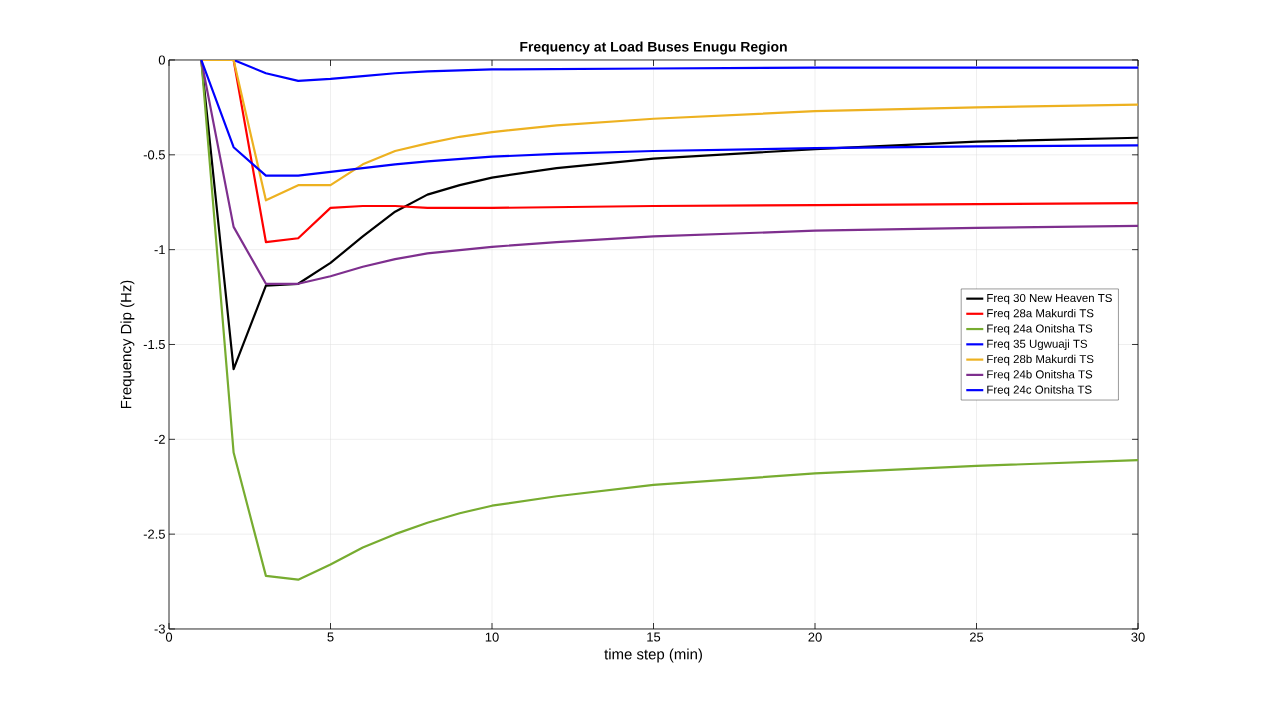 The height and width of the screenshot is (704, 1267). Describe the element at coordinates (653, 655) in the screenshot. I see `x-axis-title: time step (min)` at that location.